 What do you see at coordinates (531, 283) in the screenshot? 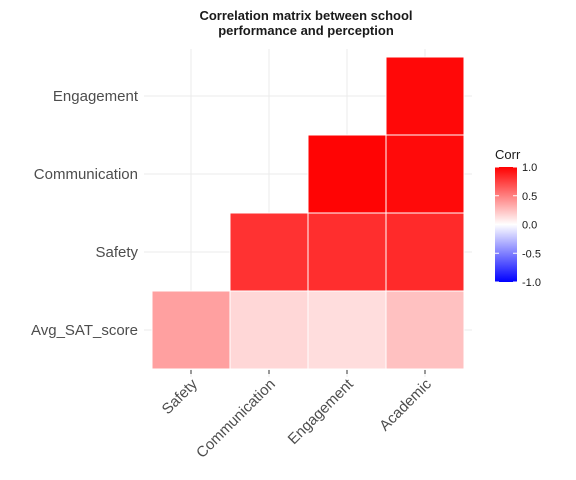
I see `legend-tick-label: -1.0` at bounding box center [531, 283].